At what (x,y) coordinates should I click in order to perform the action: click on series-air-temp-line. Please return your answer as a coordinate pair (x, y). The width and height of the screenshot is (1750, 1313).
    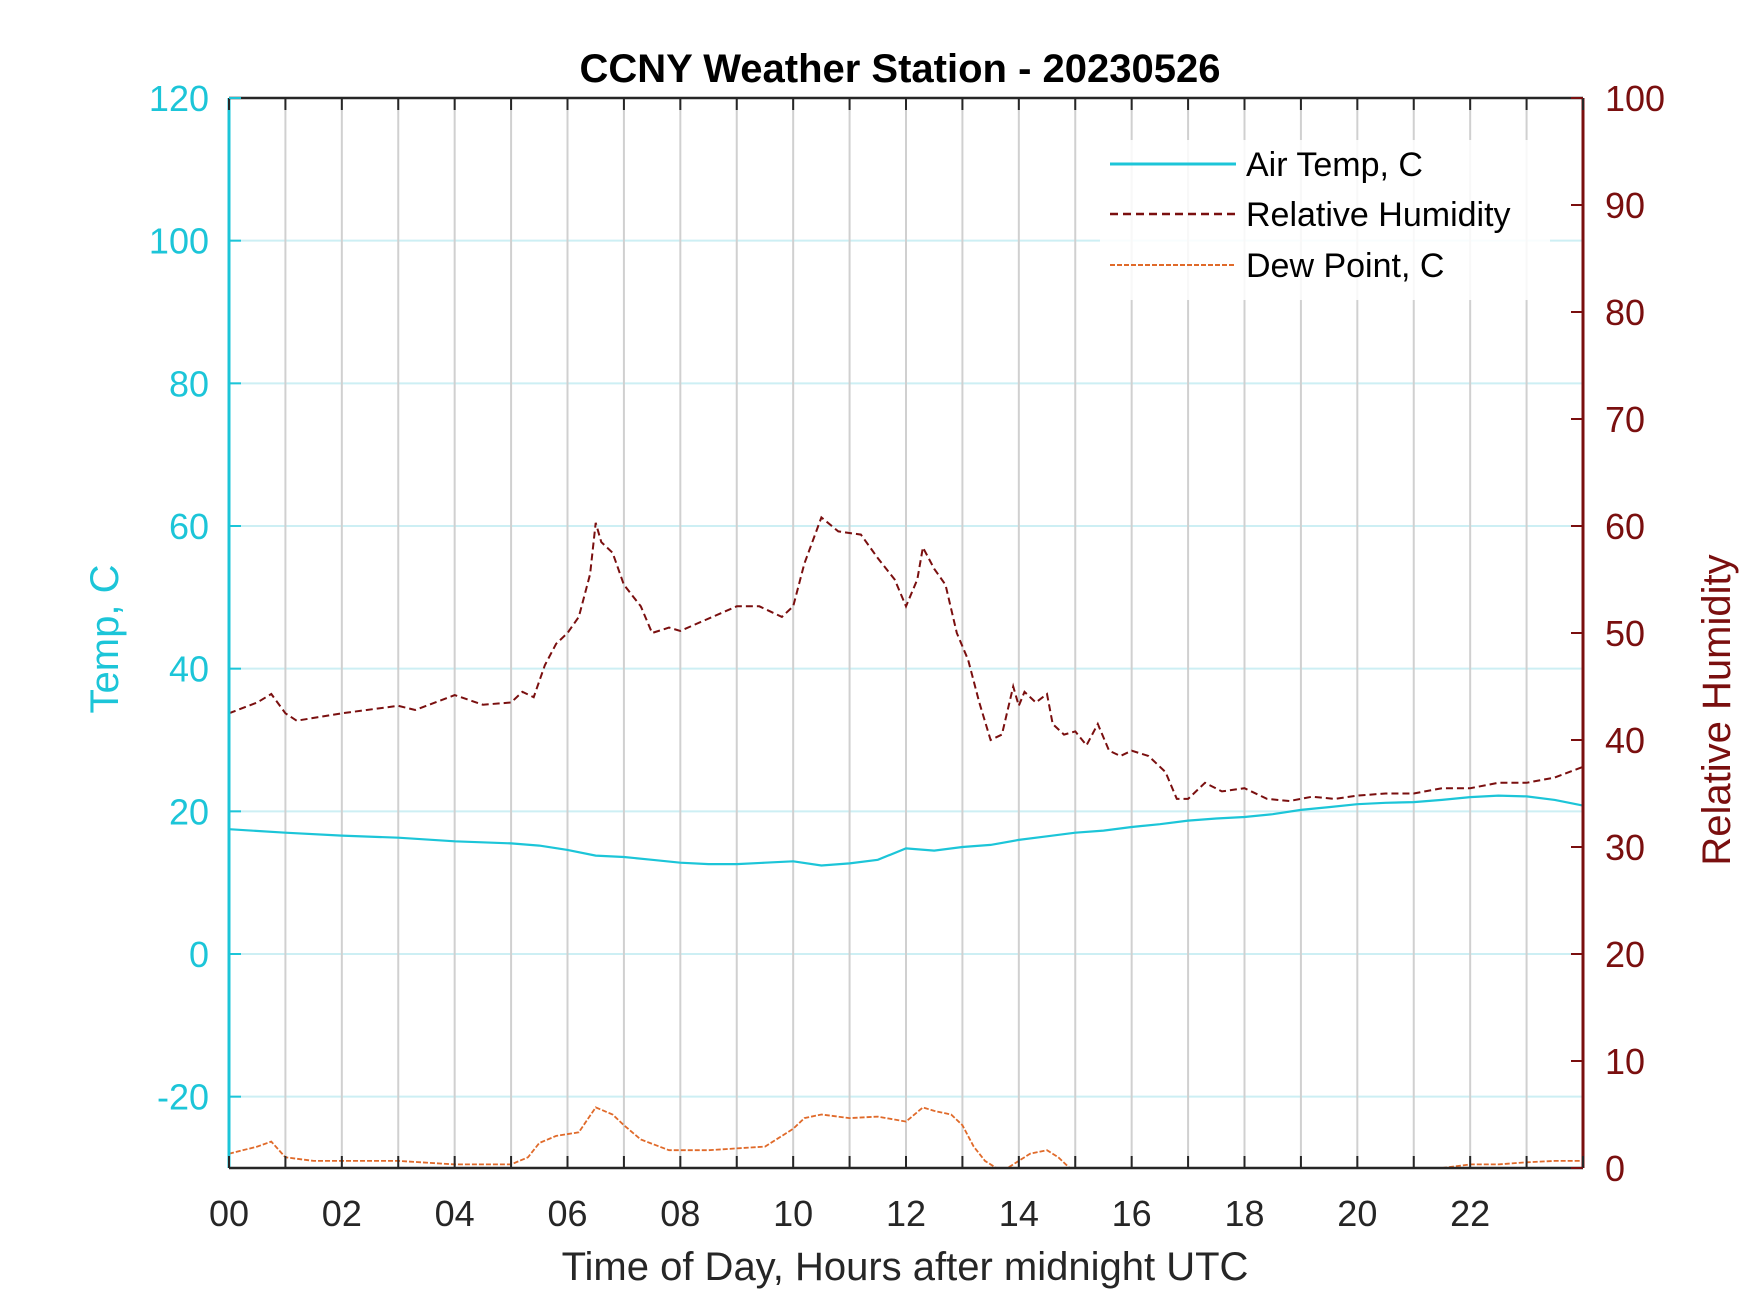
    Looking at the image, I should click on (906, 830).